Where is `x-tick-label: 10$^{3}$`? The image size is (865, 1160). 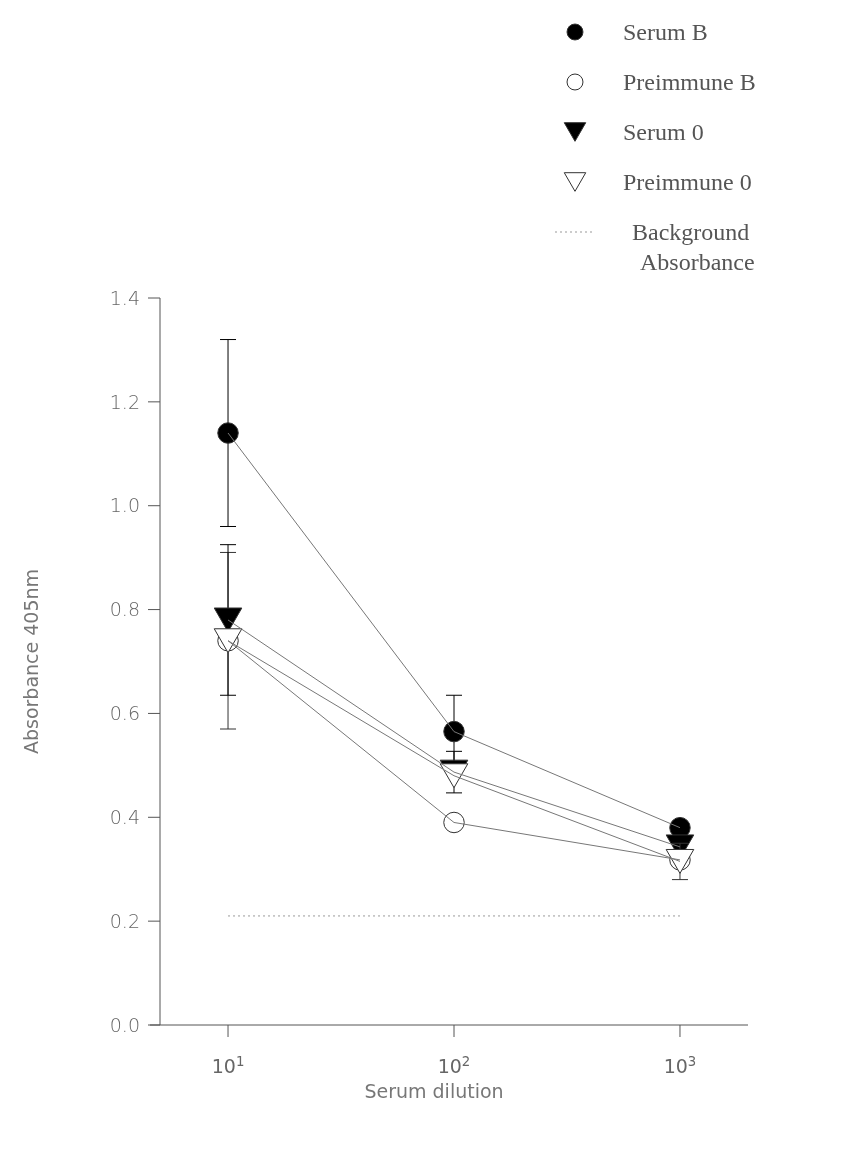
x-tick-label: 10$^{3}$ is located at coordinates (680, 1065).